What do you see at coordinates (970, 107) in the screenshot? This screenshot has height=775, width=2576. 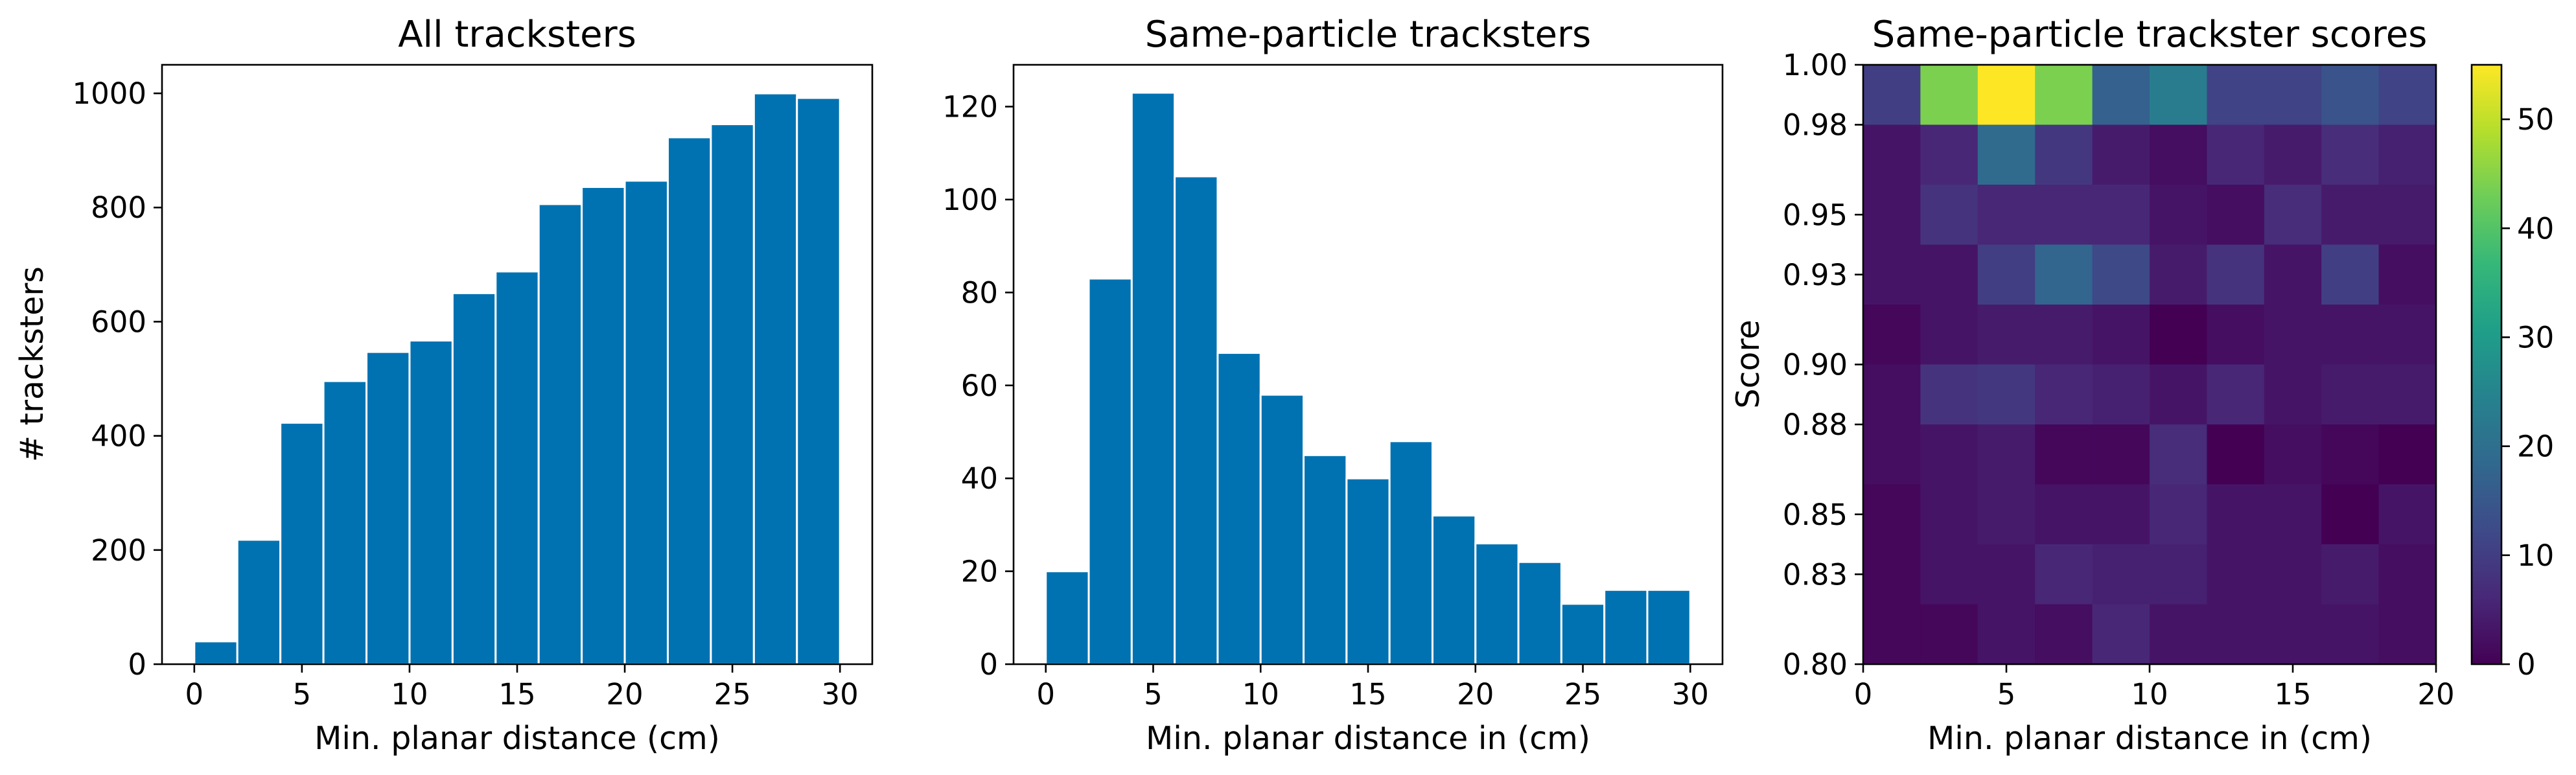 I see `p2-y-tick-label: 120` at bounding box center [970, 107].